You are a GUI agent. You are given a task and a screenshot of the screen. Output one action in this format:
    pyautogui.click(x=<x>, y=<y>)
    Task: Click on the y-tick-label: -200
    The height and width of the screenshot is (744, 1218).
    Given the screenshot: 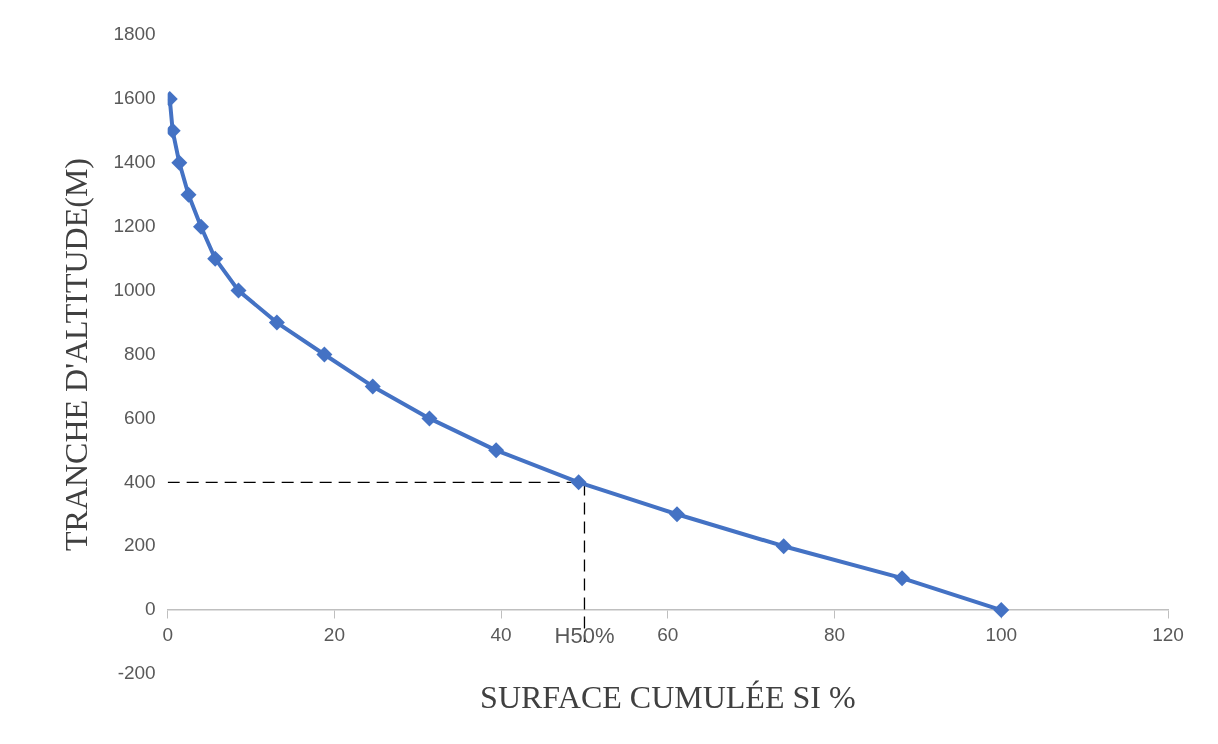 What is the action you would take?
    pyautogui.click(x=136, y=673)
    